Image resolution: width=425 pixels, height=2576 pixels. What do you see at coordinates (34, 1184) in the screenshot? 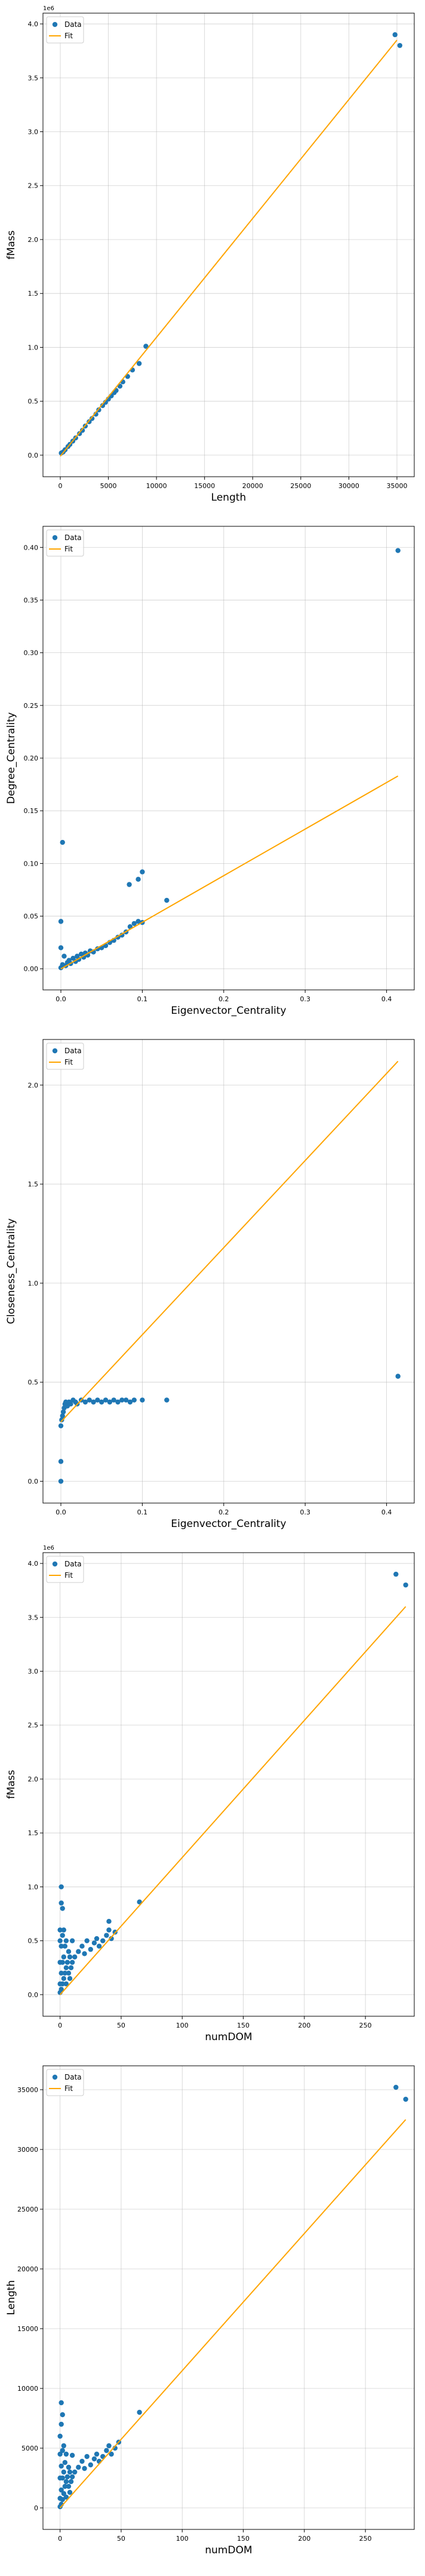
I see `y-tick-label: 1.5` at bounding box center [34, 1184].